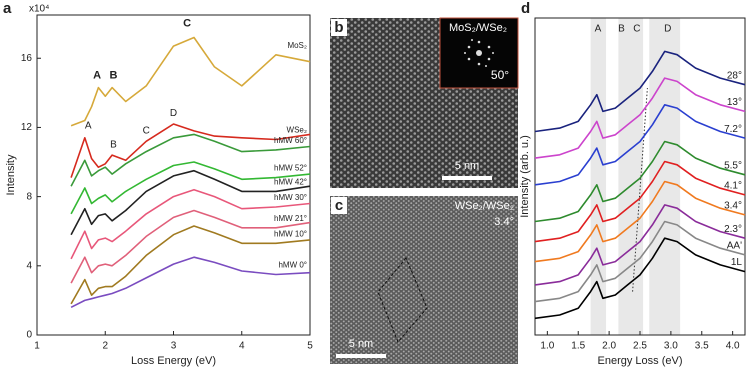 The image size is (747, 373). I want to click on y-scale-label: x10⁴, so click(39, 9).